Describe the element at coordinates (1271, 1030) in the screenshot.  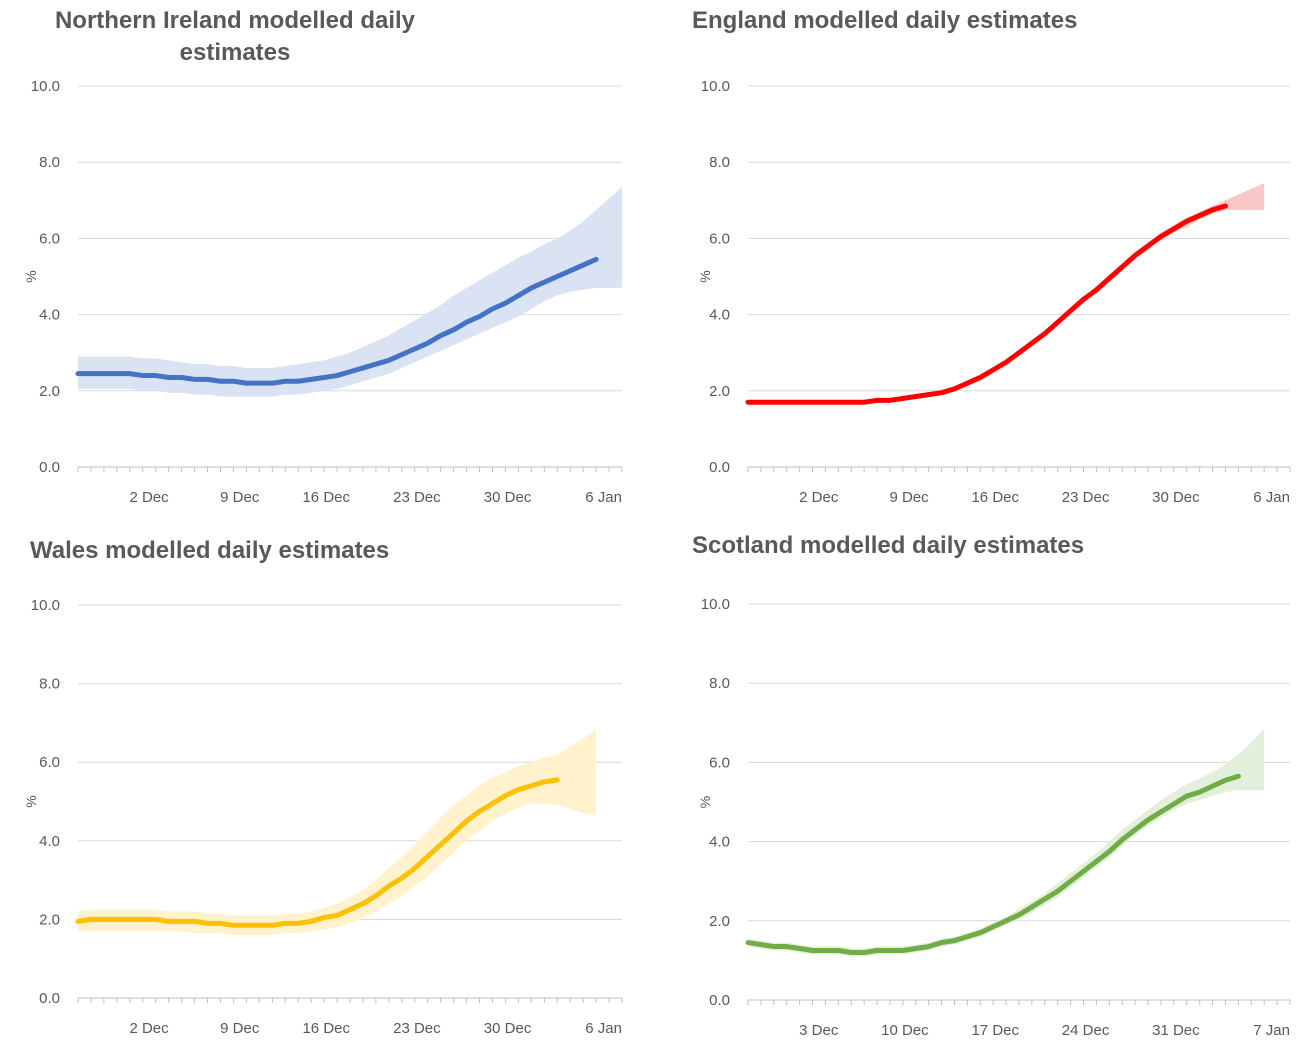
I see `x-tick-label: 7 Jan` at that location.